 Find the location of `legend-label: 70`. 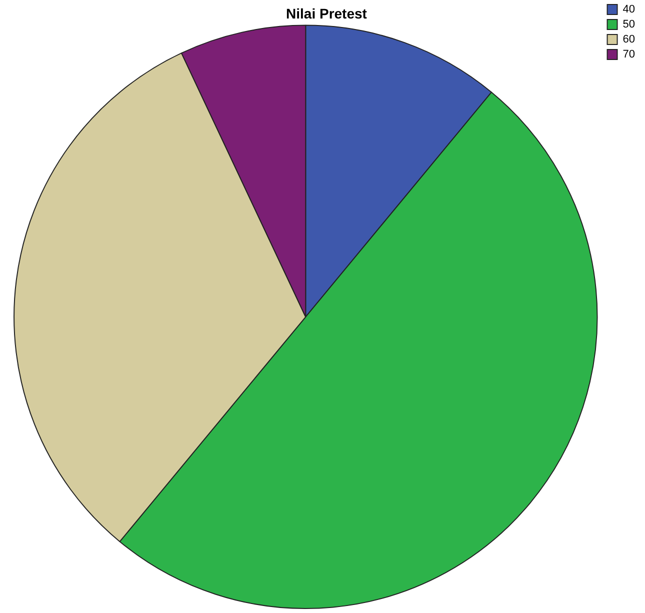

legend-label: 70 is located at coordinates (629, 54).